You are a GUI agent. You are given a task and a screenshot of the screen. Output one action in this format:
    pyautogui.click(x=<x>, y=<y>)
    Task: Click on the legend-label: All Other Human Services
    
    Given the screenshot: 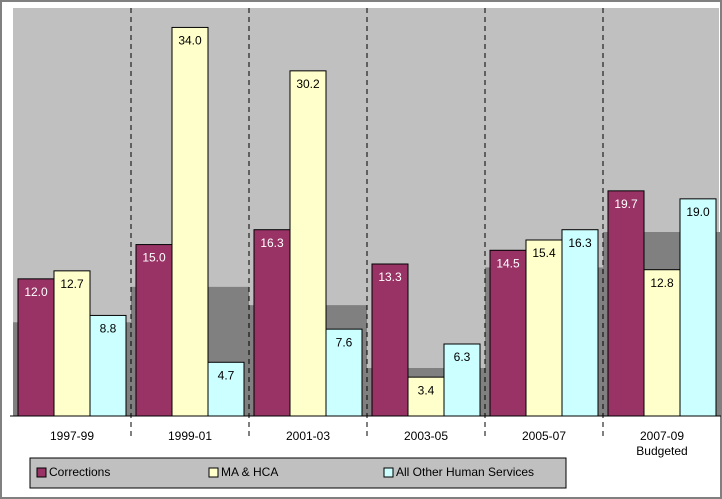 What is the action you would take?
    pyautogui.click(x=465, y=472)
    